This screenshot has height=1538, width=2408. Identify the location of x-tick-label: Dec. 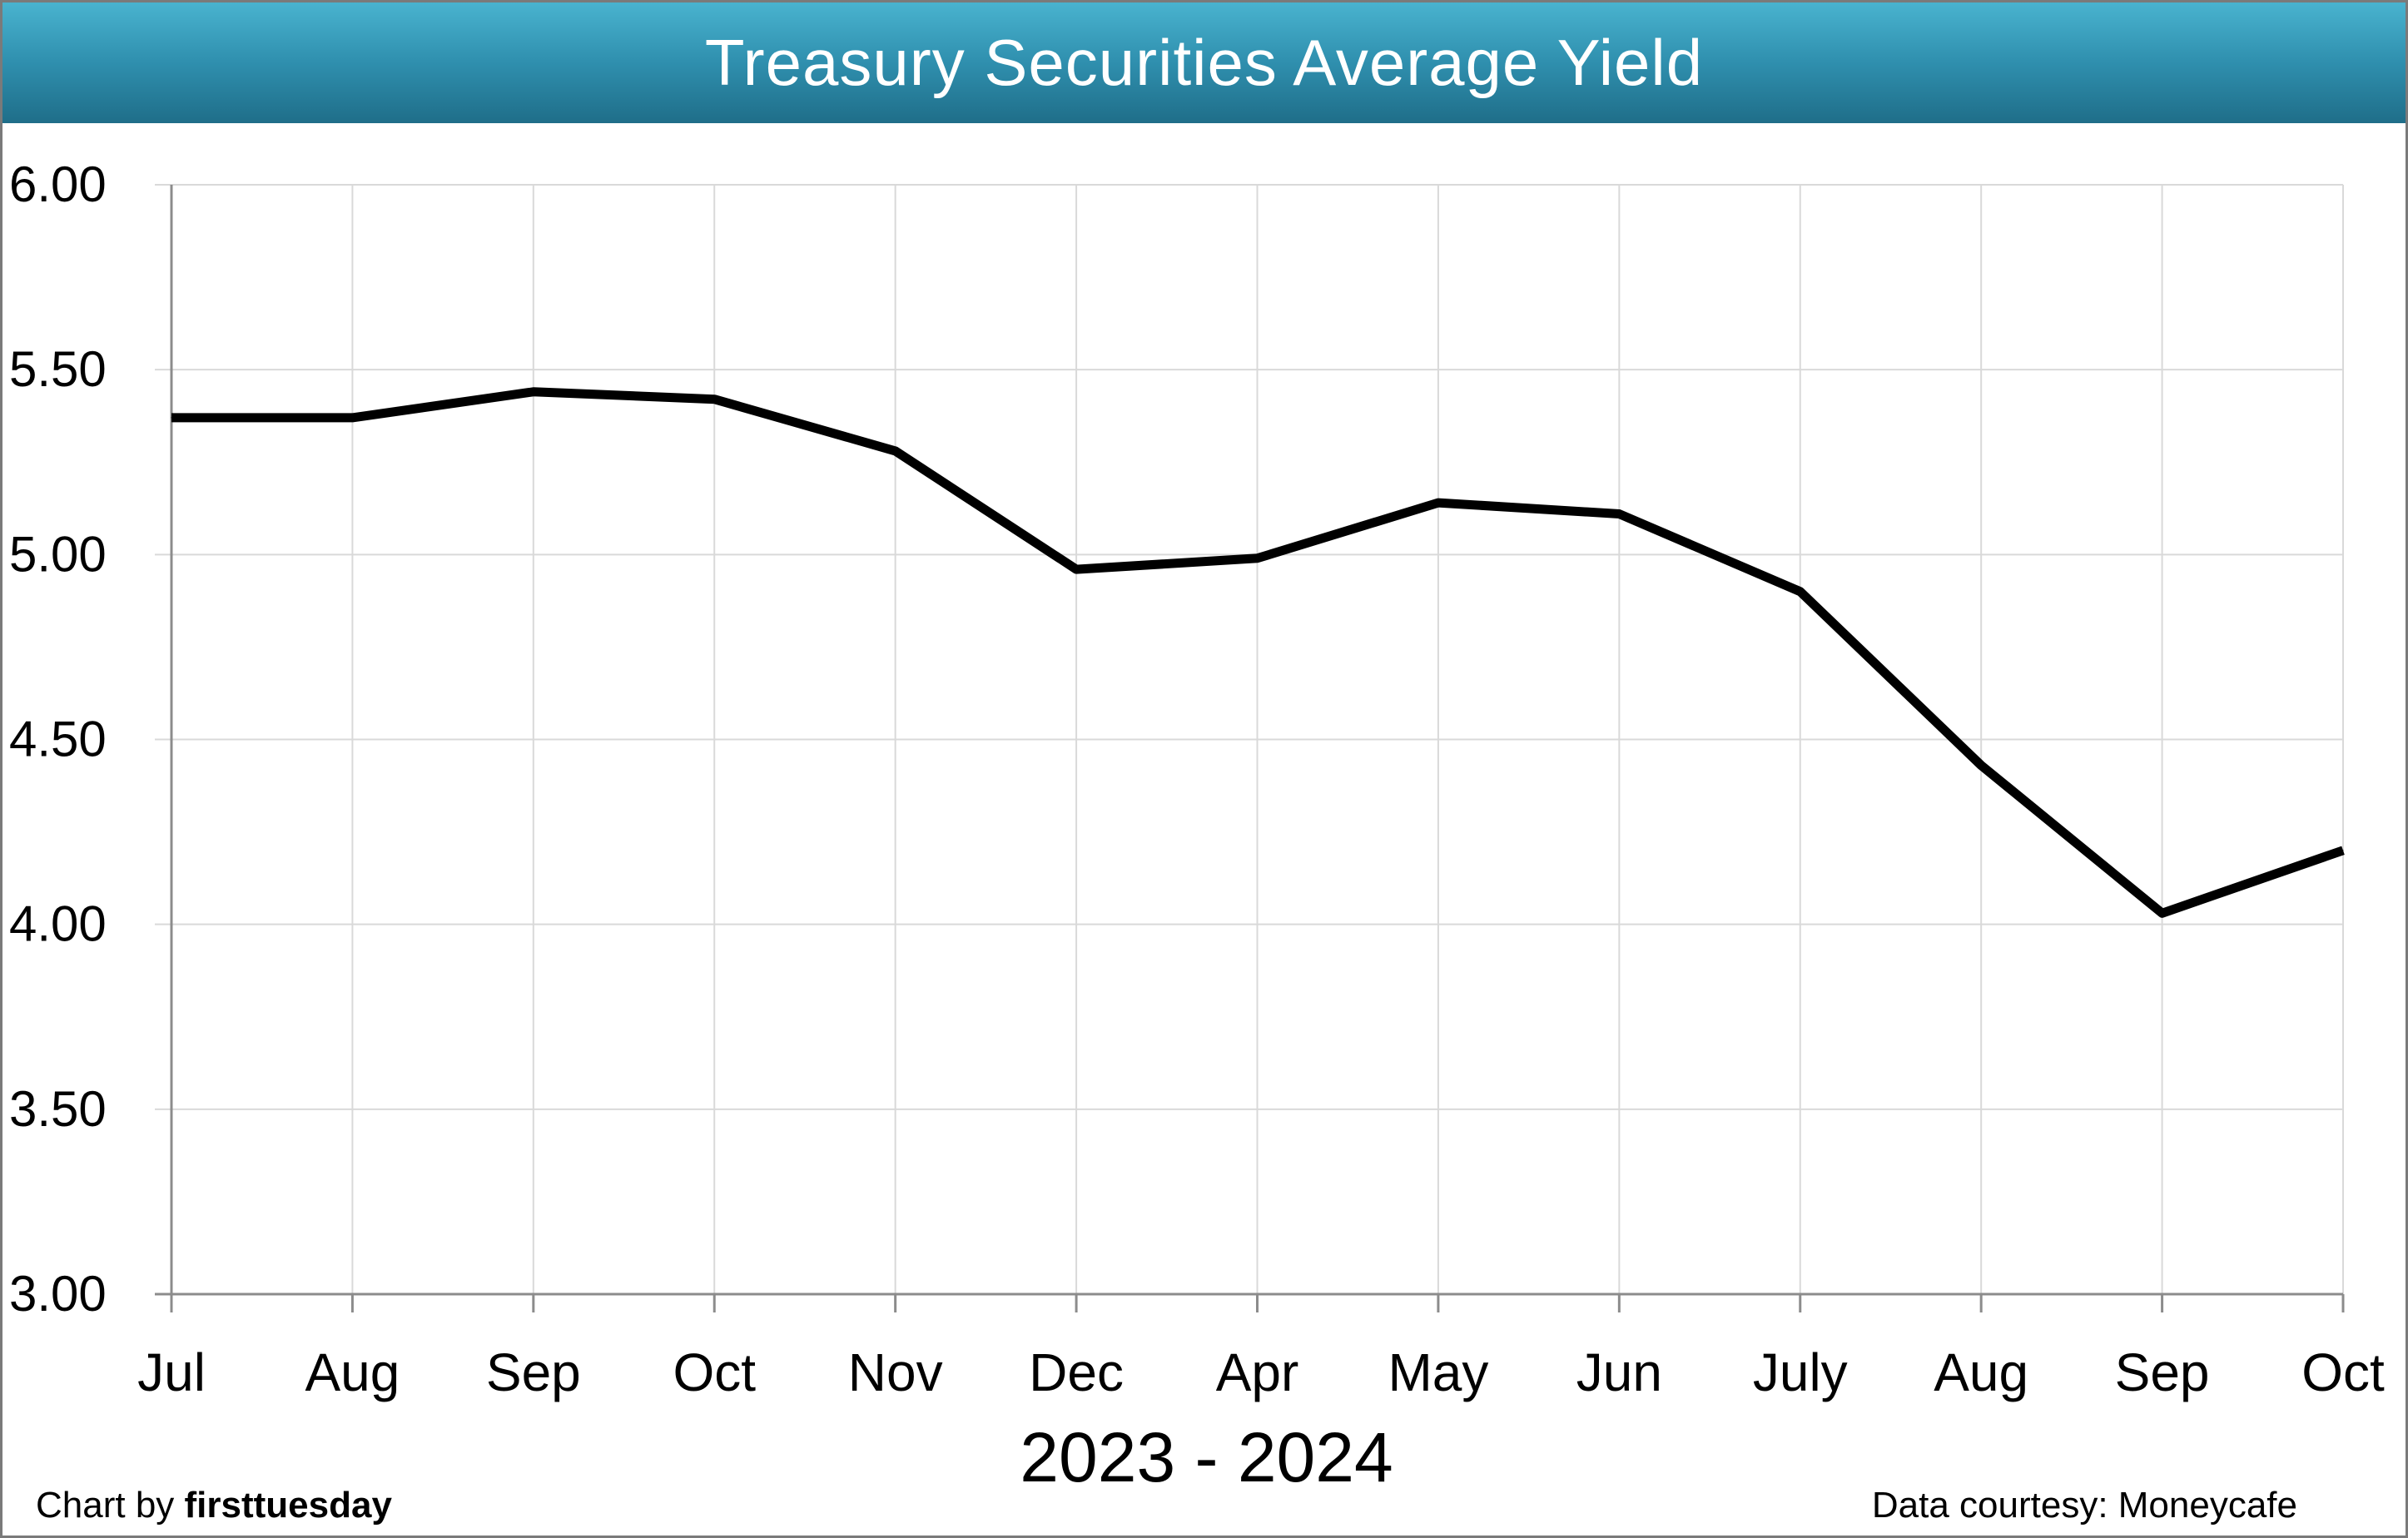
(1076, 1372).